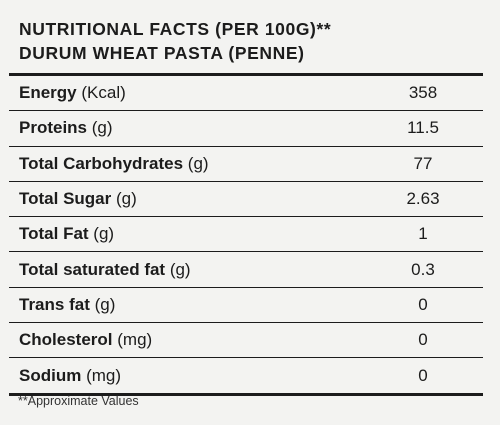  What do you see at coordinates (54, 234) in the screenshot?
I see `nutrient-name: Total Fat` at bounding box center [54, 234].